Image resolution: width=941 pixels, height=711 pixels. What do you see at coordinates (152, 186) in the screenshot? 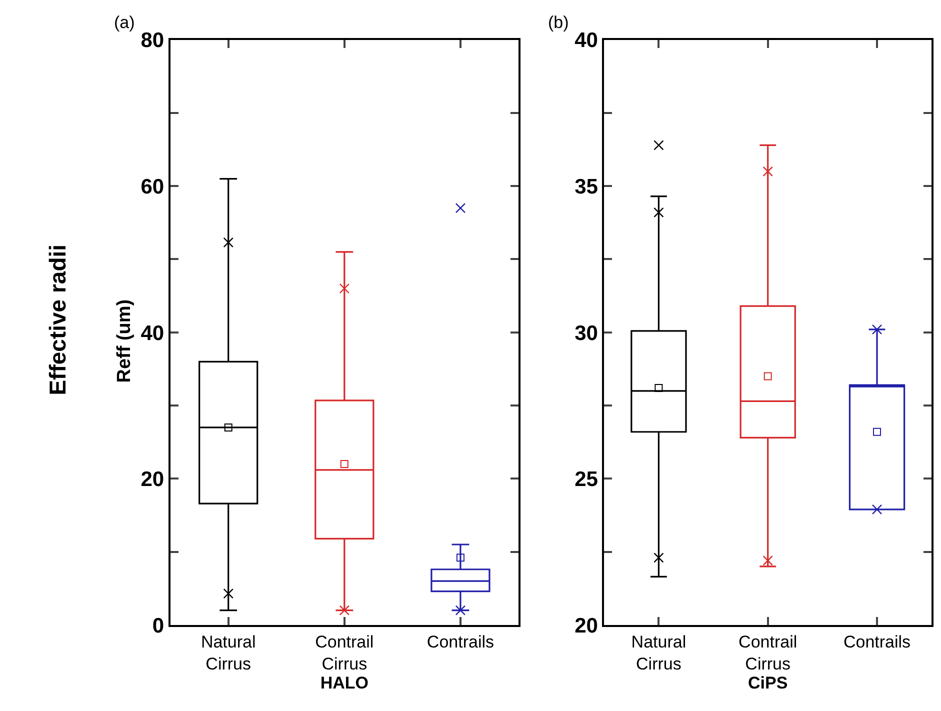
I see `y-tick-label: 60` at bounding box center [152, 186].